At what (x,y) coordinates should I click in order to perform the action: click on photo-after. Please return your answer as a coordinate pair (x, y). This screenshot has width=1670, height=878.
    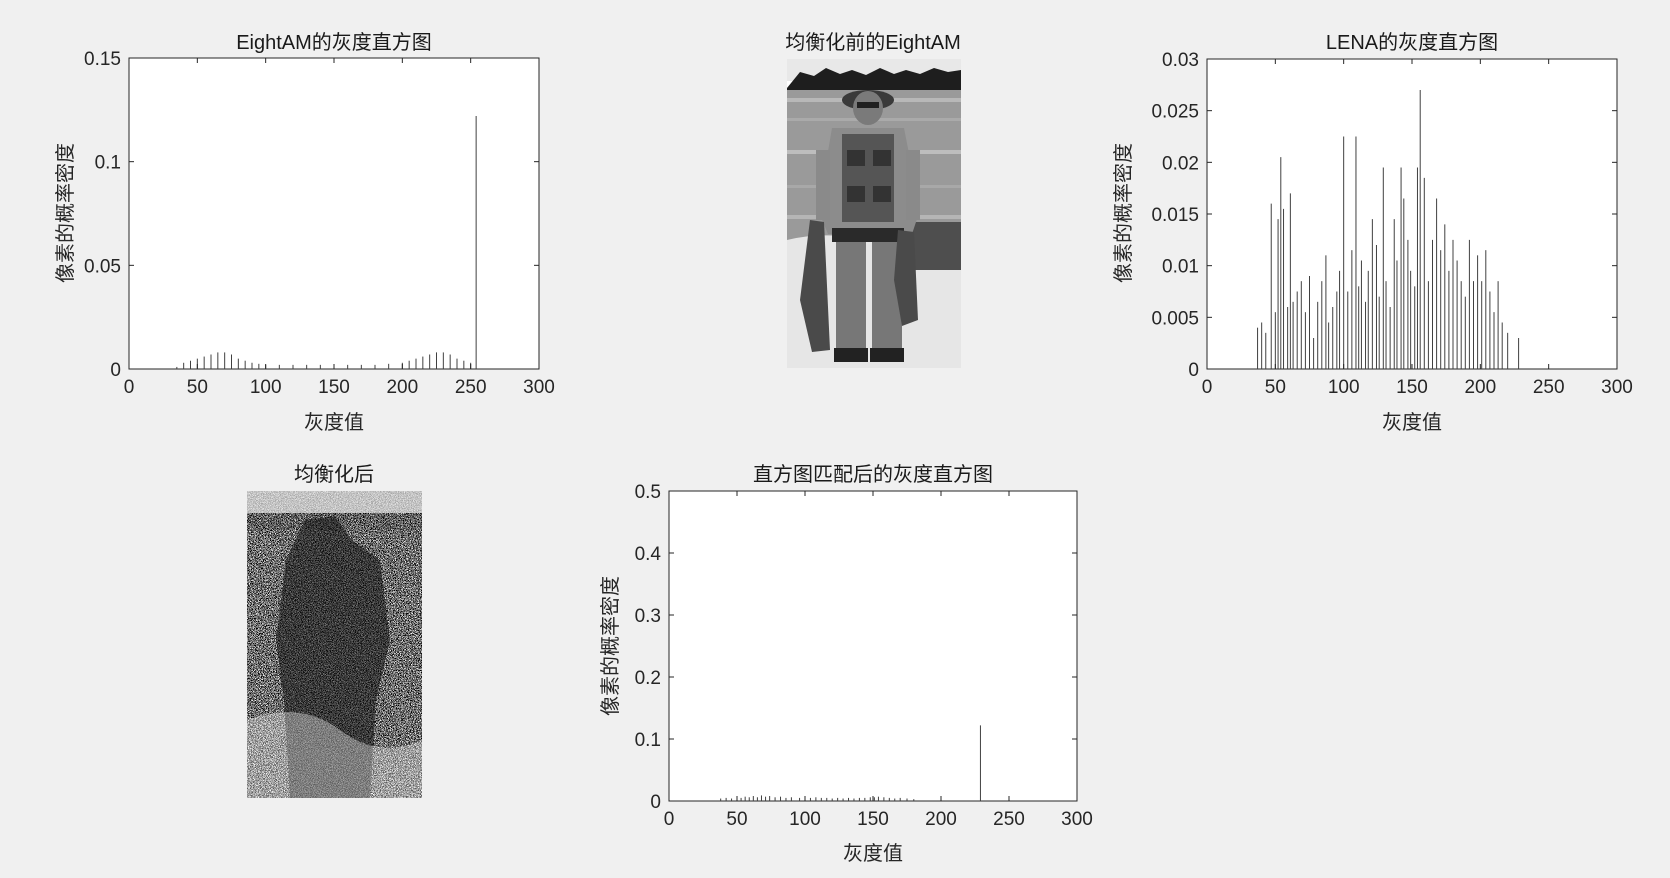
    Looking at the image, I should click on (334, 644).